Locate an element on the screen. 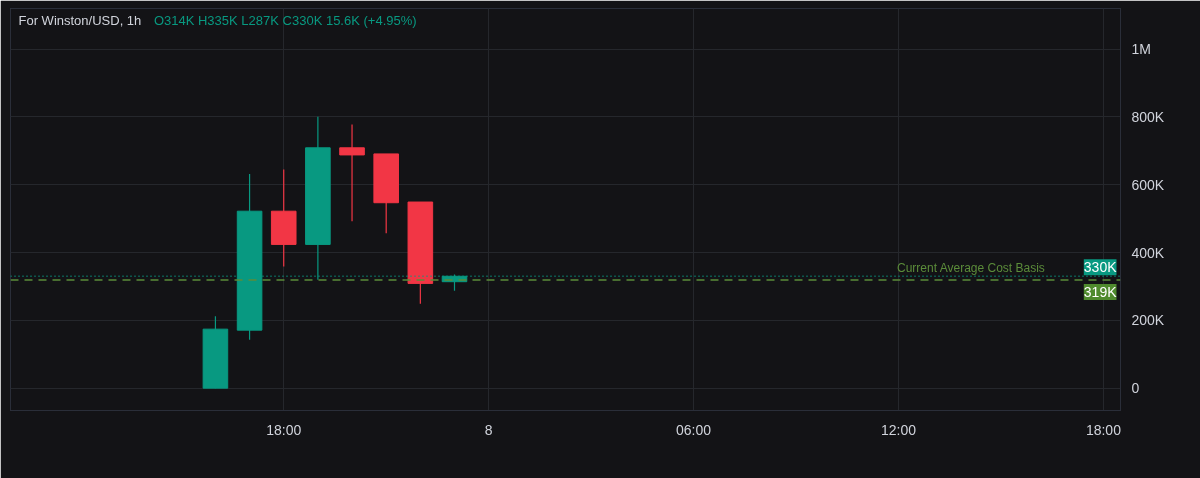  x-tick-label: 8 is located at coordinates (488, 429).